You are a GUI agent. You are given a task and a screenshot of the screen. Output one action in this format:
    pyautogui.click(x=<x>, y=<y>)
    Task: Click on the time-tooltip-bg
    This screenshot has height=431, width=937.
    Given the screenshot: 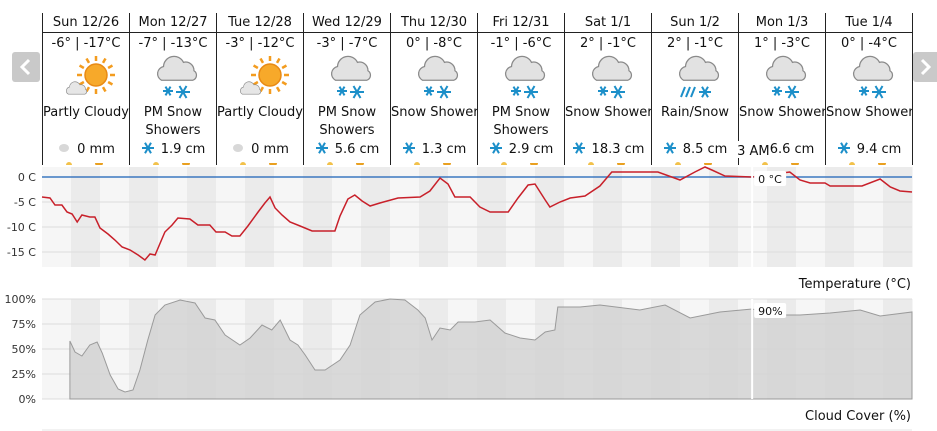 What is the action you would take?
    pyautogui.click(x=752, y=149)
    